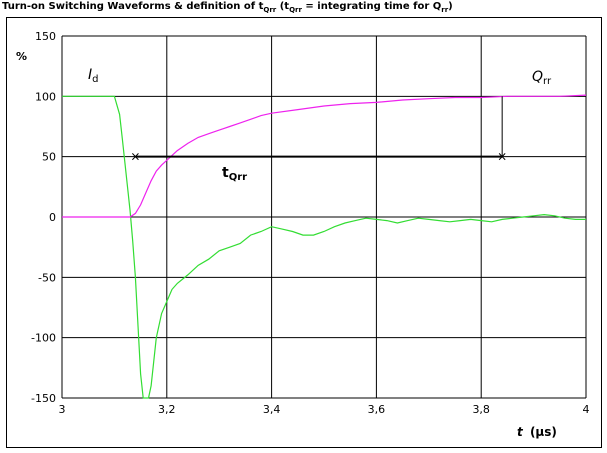 This screenshot has width=607, height=453. Describe the element at coordinates (167, 409) in the screenshot. I see `x-tick-label: 3,2` at that location.